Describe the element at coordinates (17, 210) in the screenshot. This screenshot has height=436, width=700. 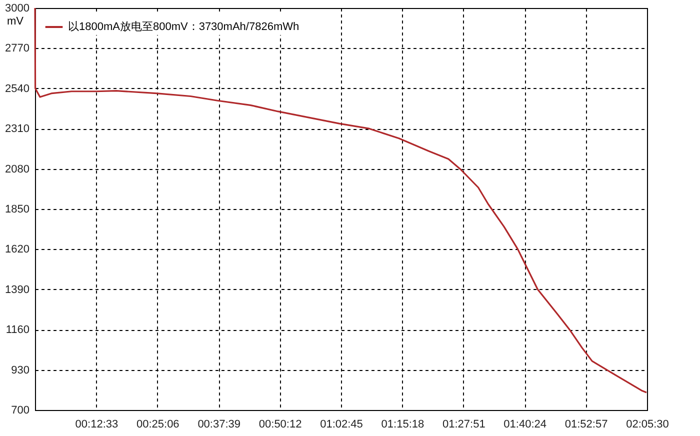
I see `y-tick-label: 1850` at that location.